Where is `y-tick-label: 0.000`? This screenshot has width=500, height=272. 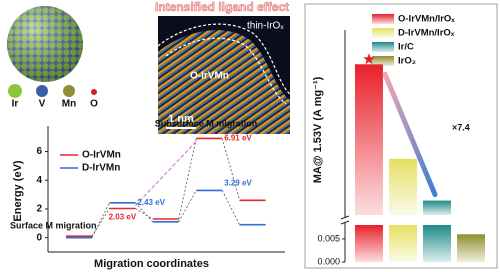
y-tick-label: 0.000 is located at coordinates (328, 261).